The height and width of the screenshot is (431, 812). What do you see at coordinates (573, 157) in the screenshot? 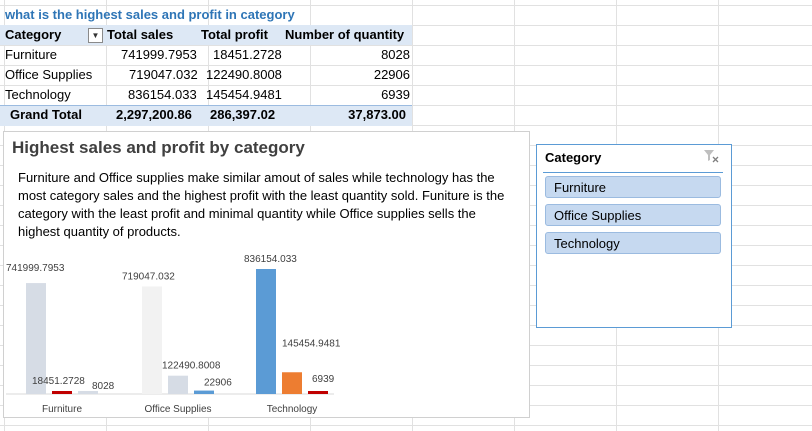
I see `slicer-title: Category` at bounding box center [573, 157].